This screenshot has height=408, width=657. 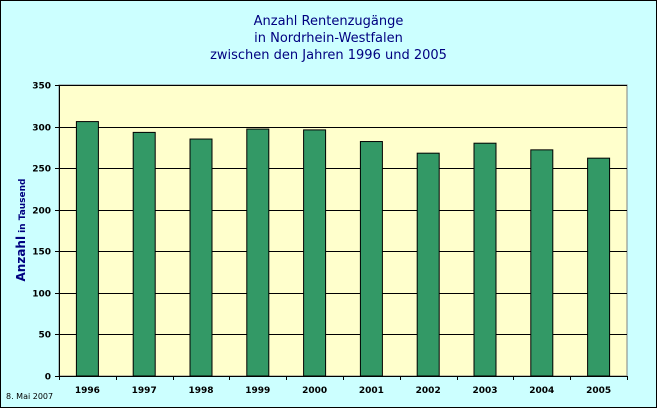 I want to click on y-tick-label: 350, so click(x=41, y=87).